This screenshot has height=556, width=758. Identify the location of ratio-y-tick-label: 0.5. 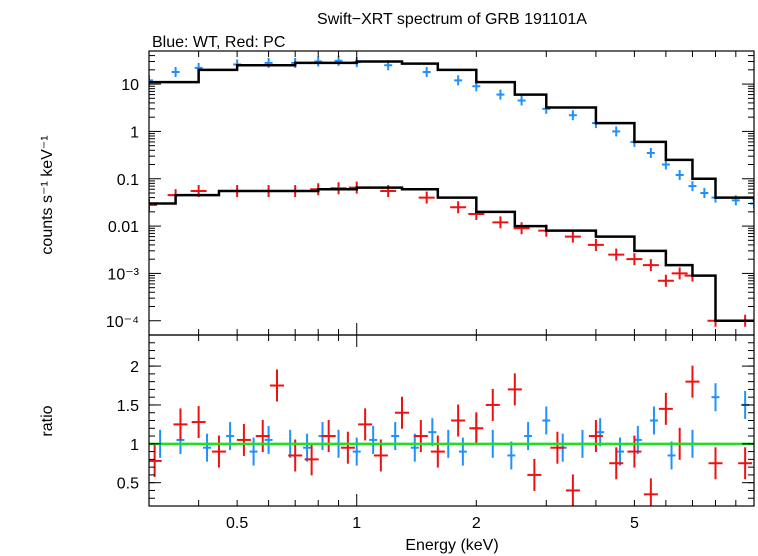
(128, 484).